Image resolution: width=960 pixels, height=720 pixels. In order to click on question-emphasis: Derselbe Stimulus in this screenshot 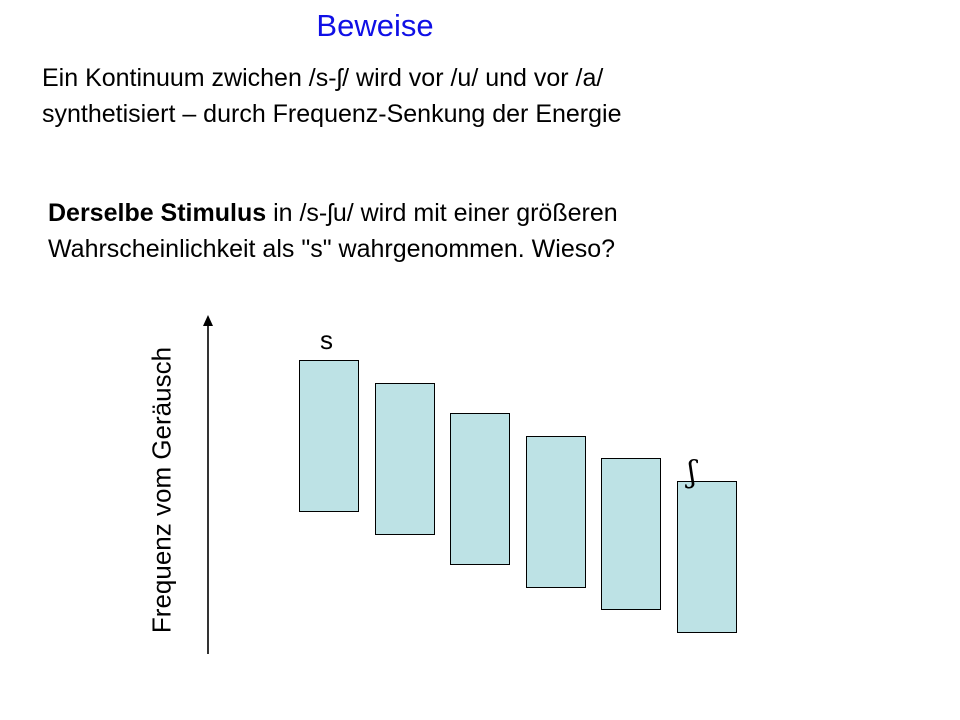, I will do `click(157, 213)`.